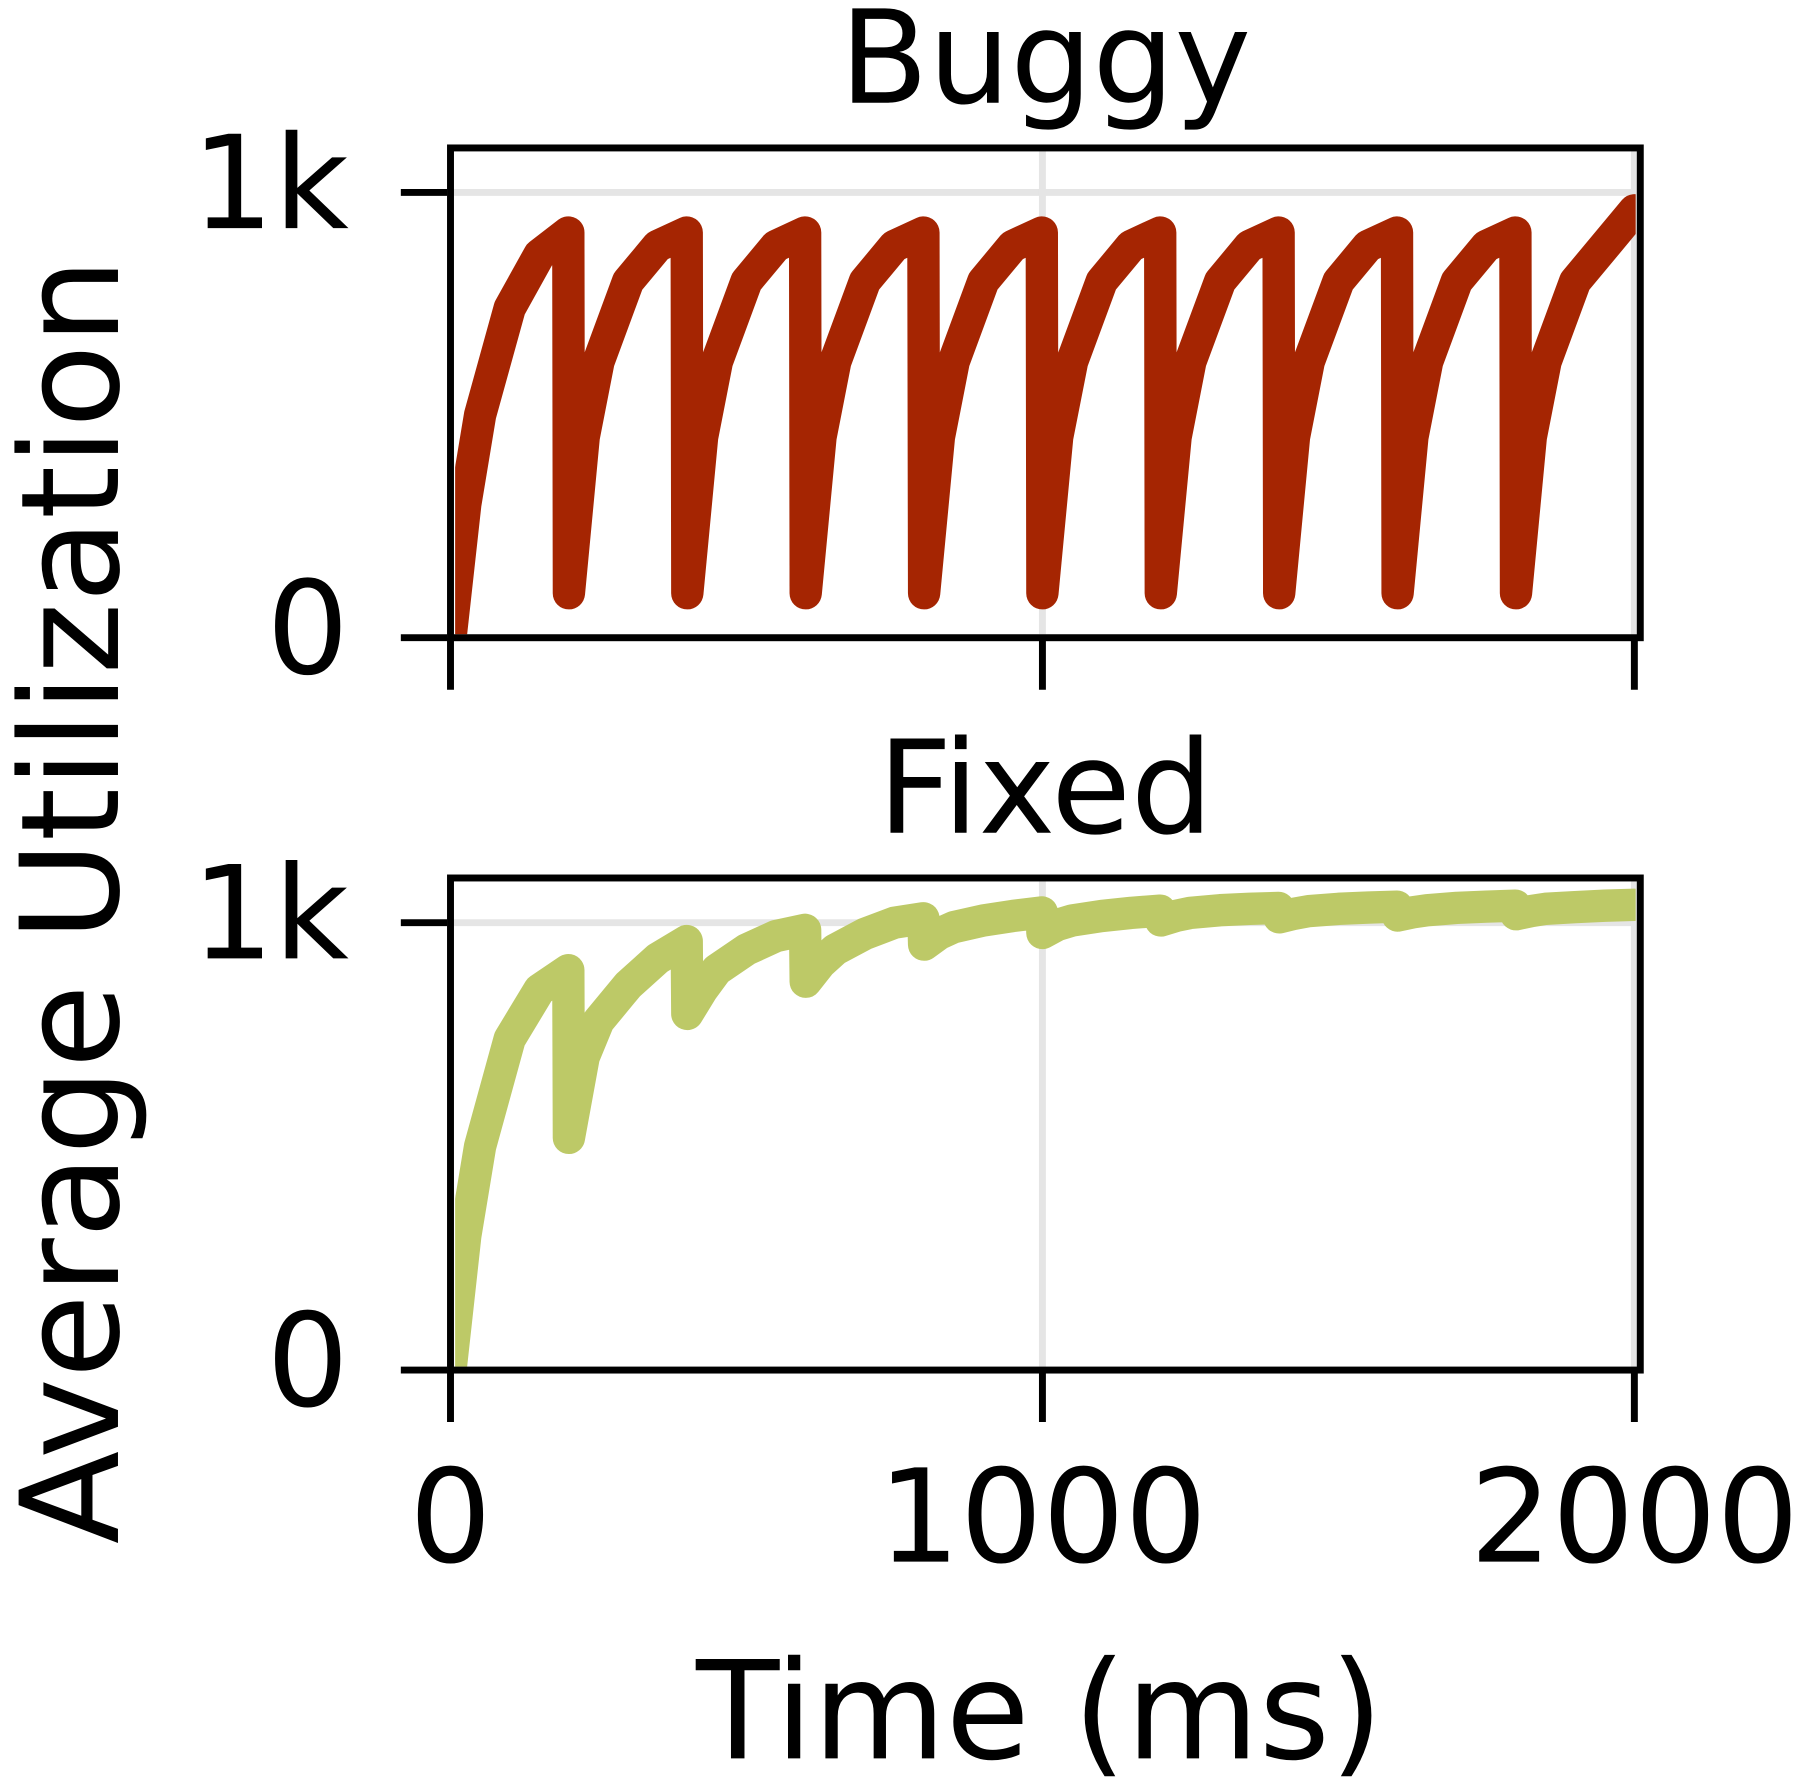 The image size is (1802, 1786). What do you see at coordinates (1039, 1709) in the screenshot?
I see `x-axis-label: Time (ms)` at bounding box center [1039, 1709].